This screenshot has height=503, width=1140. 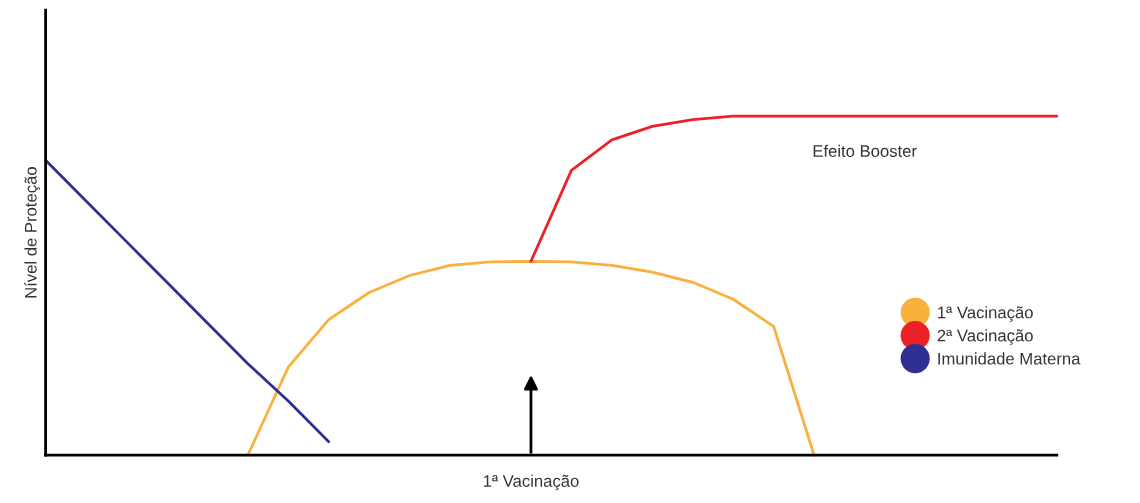 I want to click on legend-label: Imunidade Materna, so click(x=1009, y=358).